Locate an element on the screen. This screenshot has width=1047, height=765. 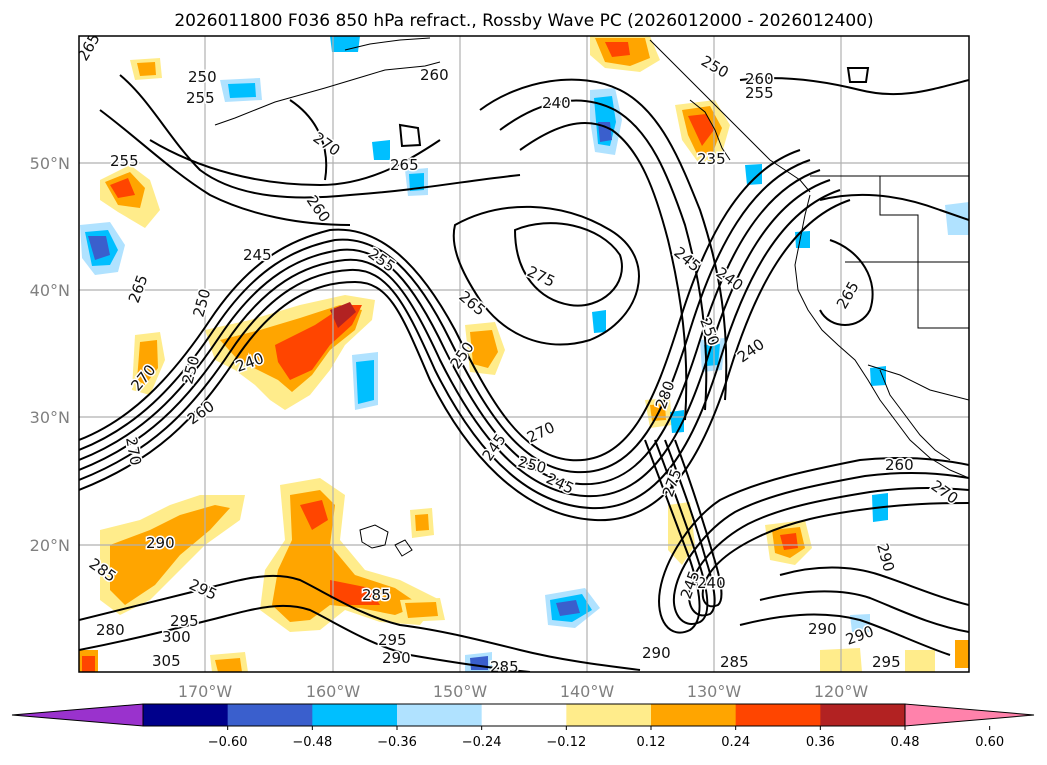
colorbar-tick-label: 0.12 is located at coordinates (651, 742).